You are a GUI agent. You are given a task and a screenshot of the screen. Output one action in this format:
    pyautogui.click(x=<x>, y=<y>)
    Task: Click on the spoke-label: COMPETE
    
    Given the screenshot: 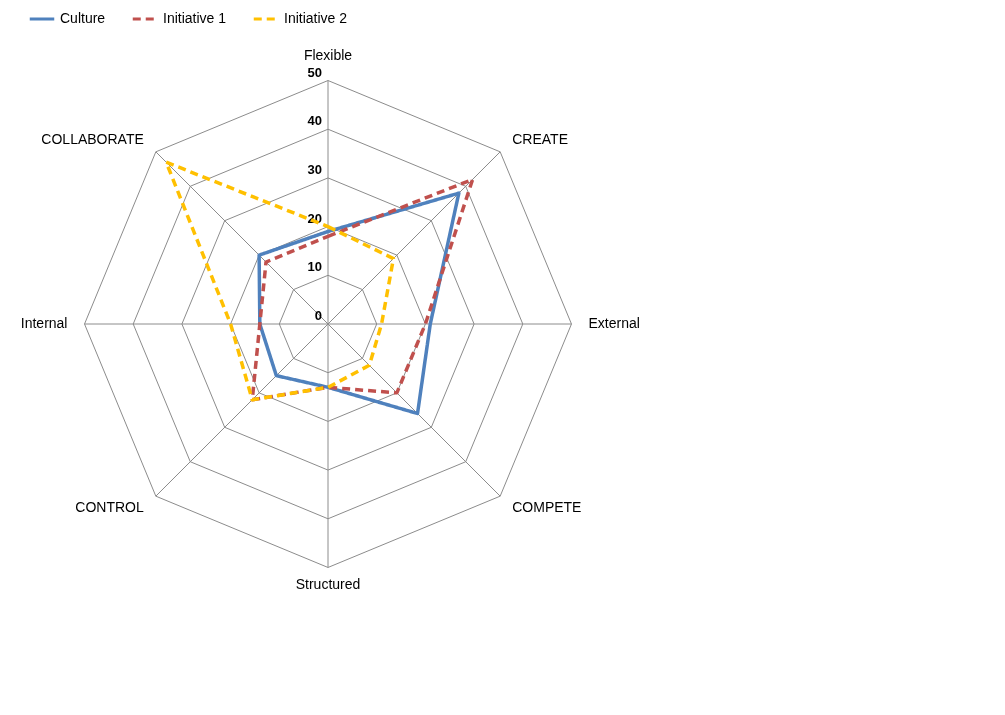 What is the action you would take?
    pyautogui.click(x=547, y=507)
    